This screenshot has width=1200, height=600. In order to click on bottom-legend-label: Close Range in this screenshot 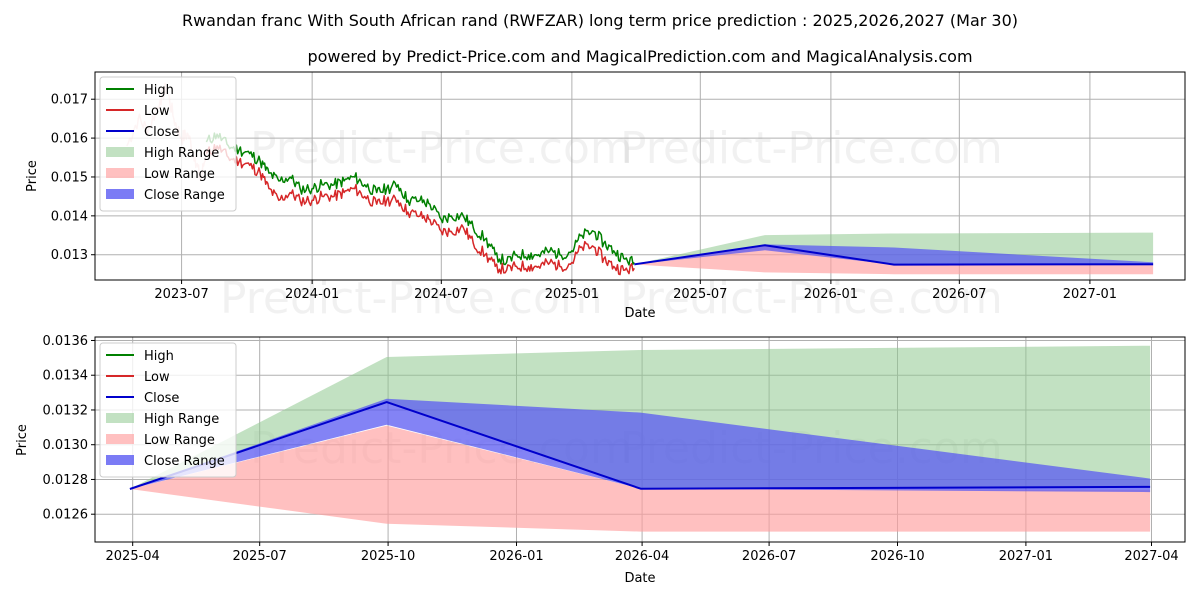, I will do `click(184, 461)`.